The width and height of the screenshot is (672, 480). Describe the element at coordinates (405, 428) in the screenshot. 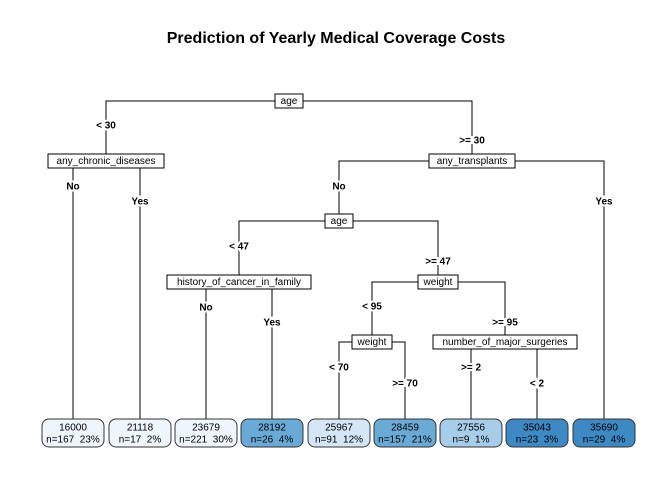

I see `leaf-value: 28459` at that location.